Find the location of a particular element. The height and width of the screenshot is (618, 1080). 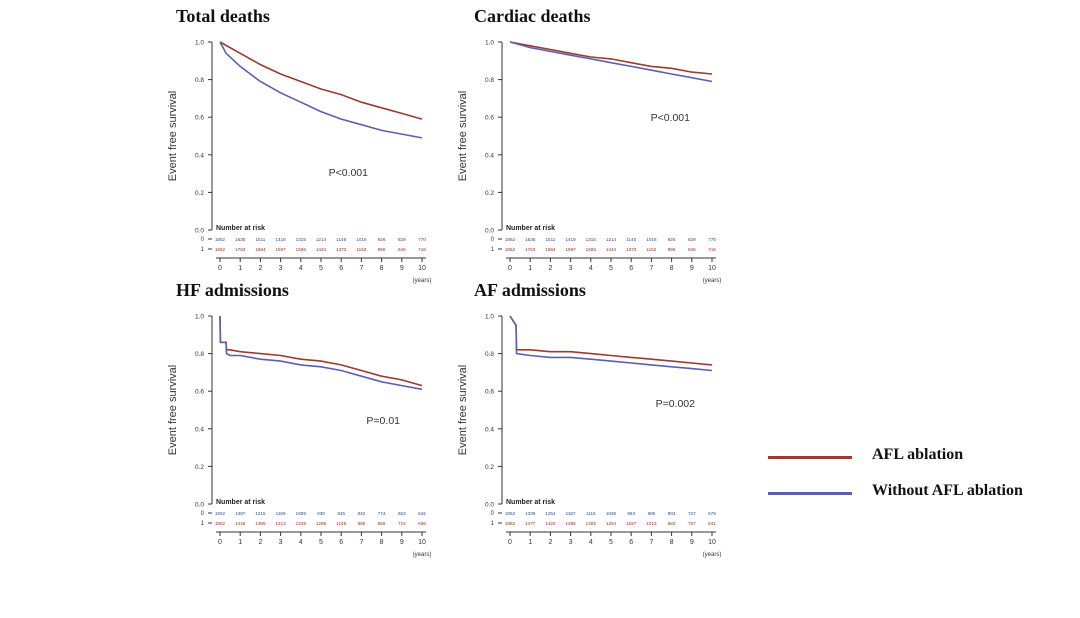

risk-count: 963 is located at coordinates (631, 513).